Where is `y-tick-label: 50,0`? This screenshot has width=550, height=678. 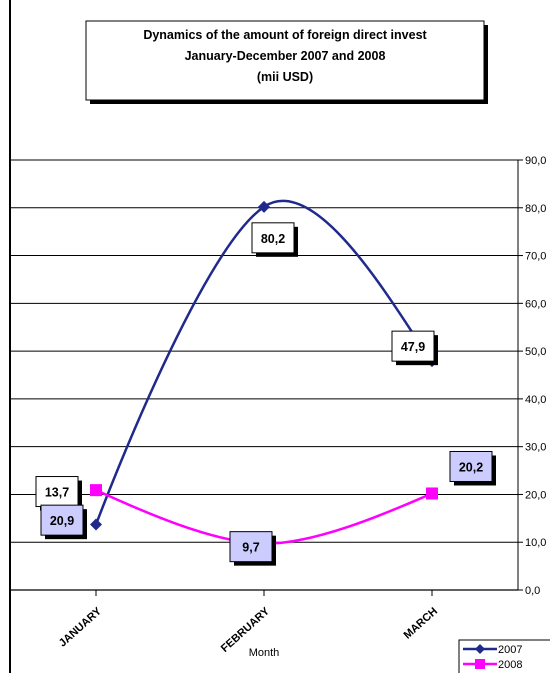 y-tick-label: 50,0 is located at coordinates (535, 352).